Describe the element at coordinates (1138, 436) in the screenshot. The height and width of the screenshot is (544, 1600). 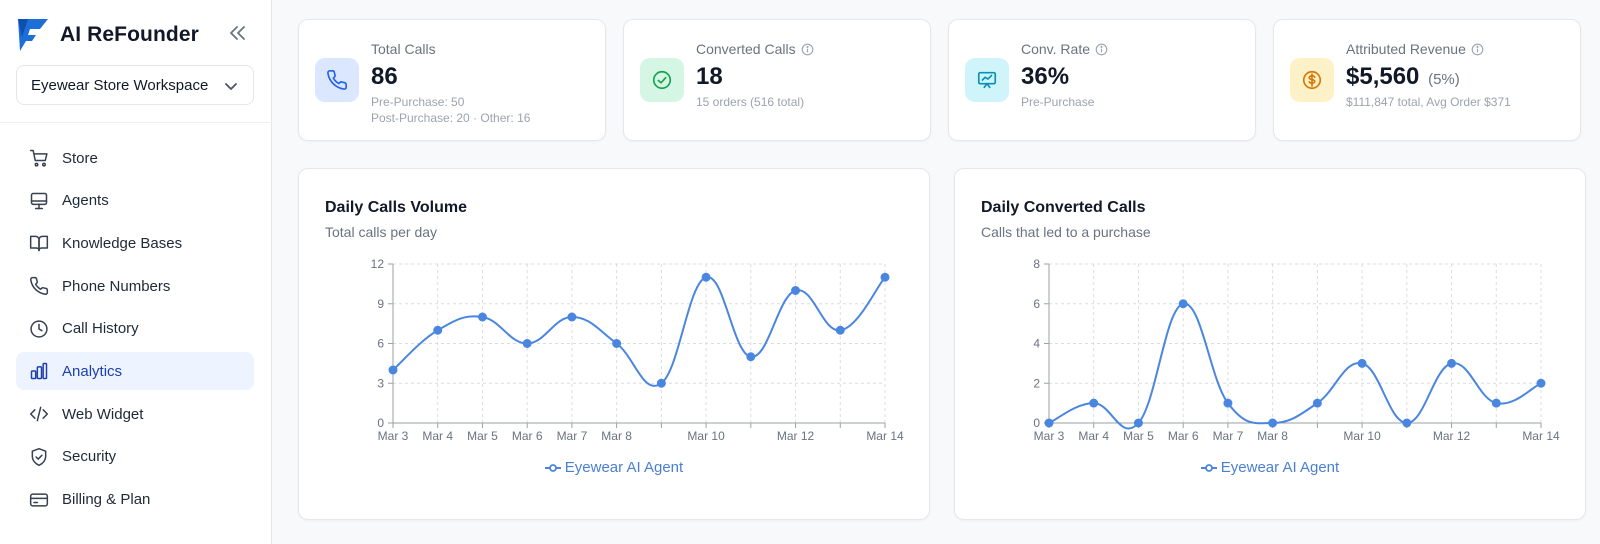
I see `x-tick-label: Mar 5` at that location.